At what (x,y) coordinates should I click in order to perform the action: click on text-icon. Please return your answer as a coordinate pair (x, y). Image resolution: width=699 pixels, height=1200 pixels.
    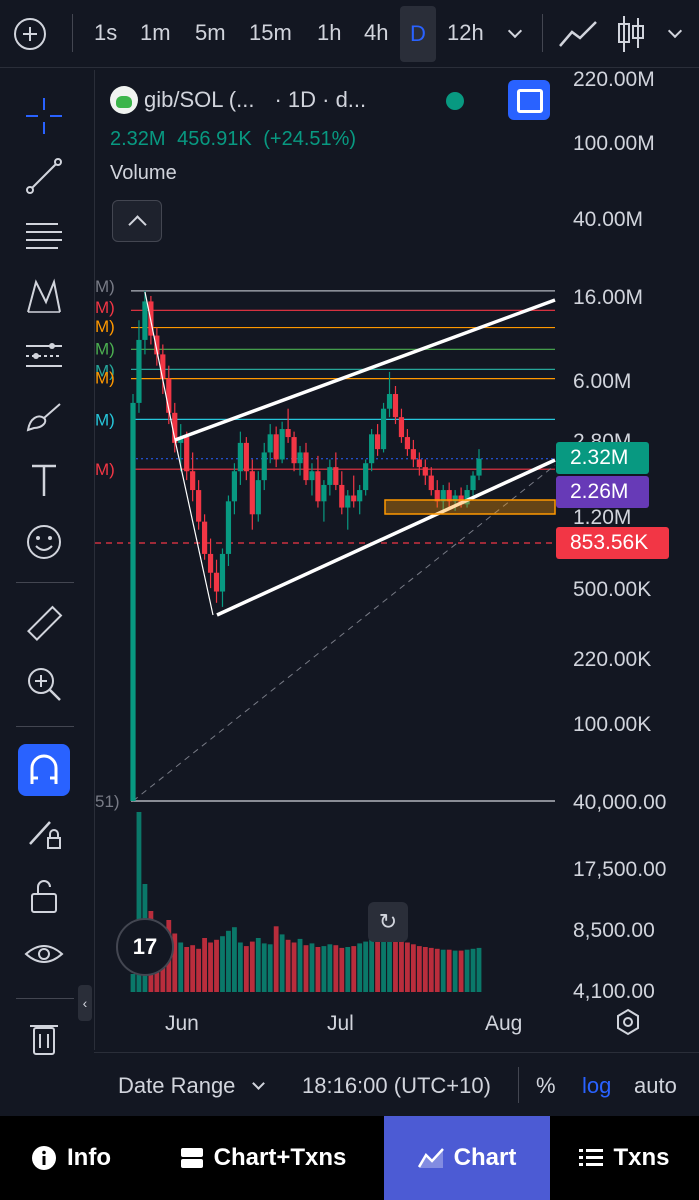
    Looking at the image, I should click on (44, 480).